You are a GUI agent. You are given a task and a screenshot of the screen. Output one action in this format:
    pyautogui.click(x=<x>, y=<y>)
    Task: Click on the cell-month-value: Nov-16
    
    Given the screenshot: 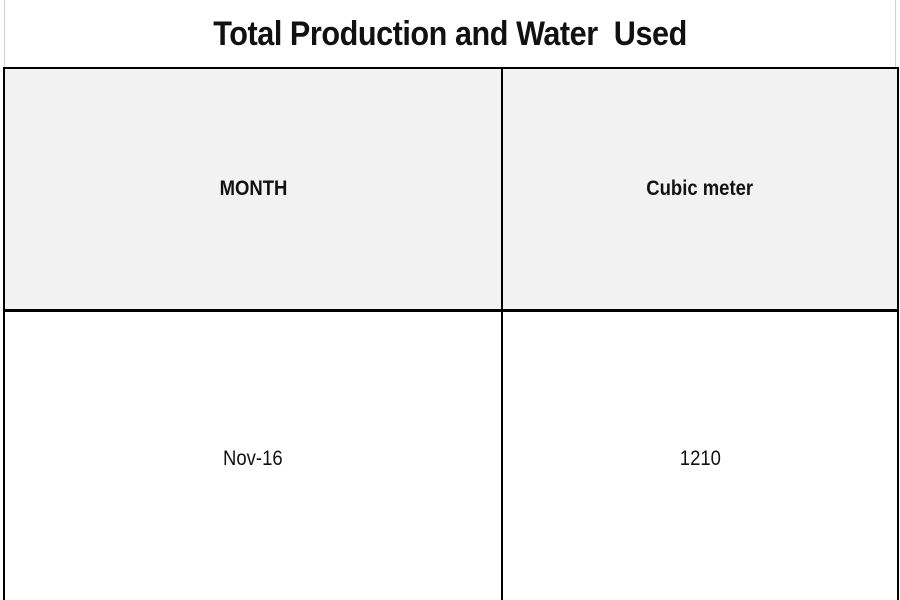 What is the action you would take?
    pyautogui.click(x=253, y=458)
    